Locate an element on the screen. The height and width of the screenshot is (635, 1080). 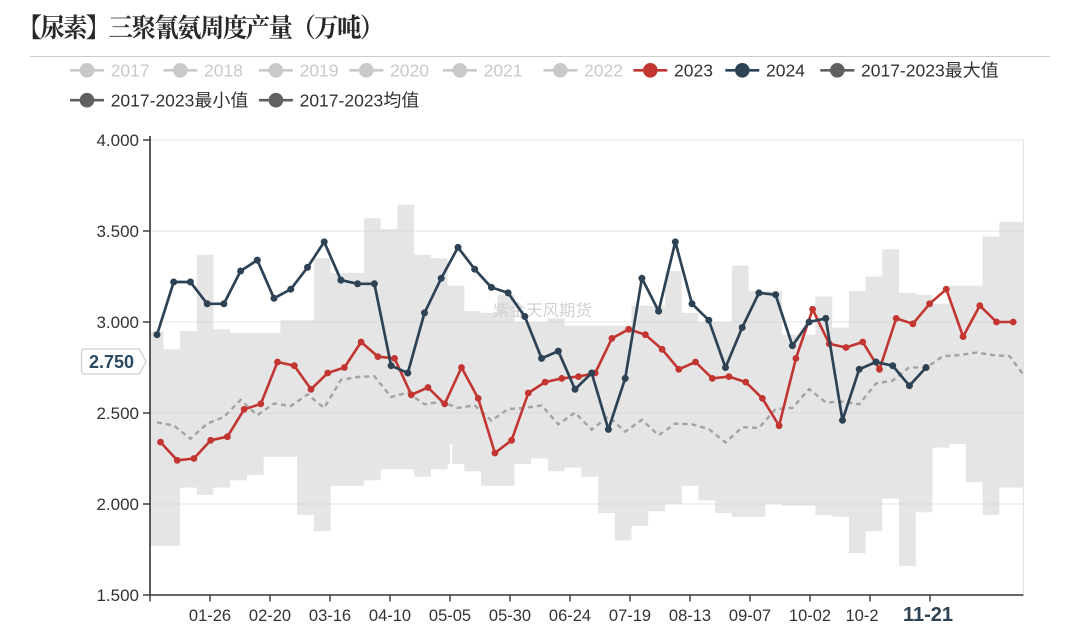
svg-text: 10-2 is located at coordinates (861, 616).